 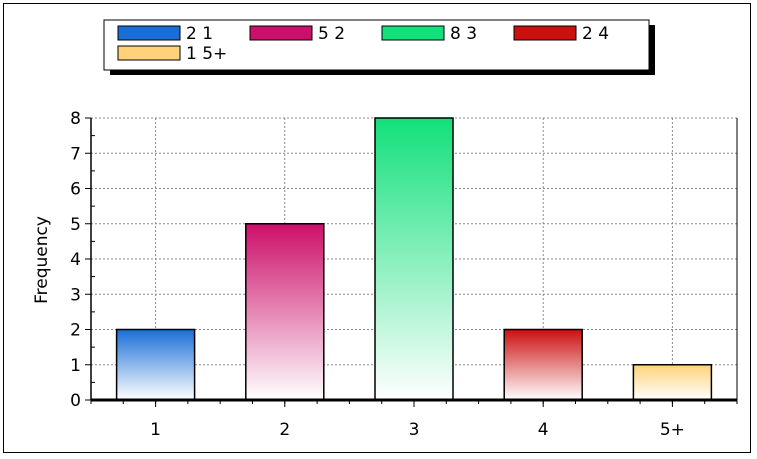 What do you see at coordinates (75, 190) in the screenshot?
I see `y-tick-label: 6` at bounding box center [75, 190].